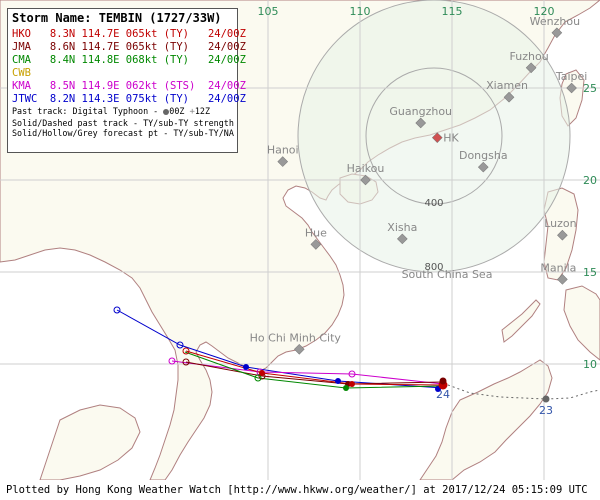 This screenshot has height=500, width=600. I want to click on agency-kma: KMA 8.5N 114.9E 062kt (STS) 24/00Z, so click(129, 86).